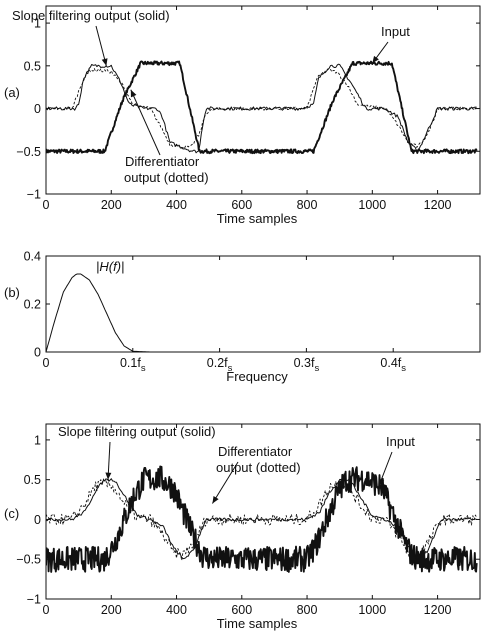  What do you see at coordinates (32, 257) in the screenshot?
I see `y-tick-label: 0.4` at bounding box center [32, 257].